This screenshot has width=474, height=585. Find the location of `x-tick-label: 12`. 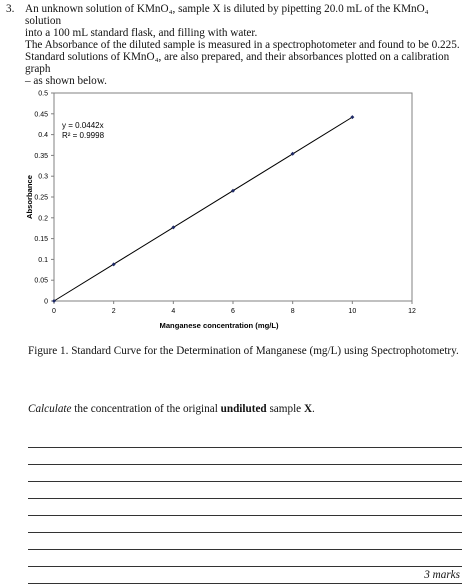

x-tick-label: 12 is located at coordinates (412, 311).